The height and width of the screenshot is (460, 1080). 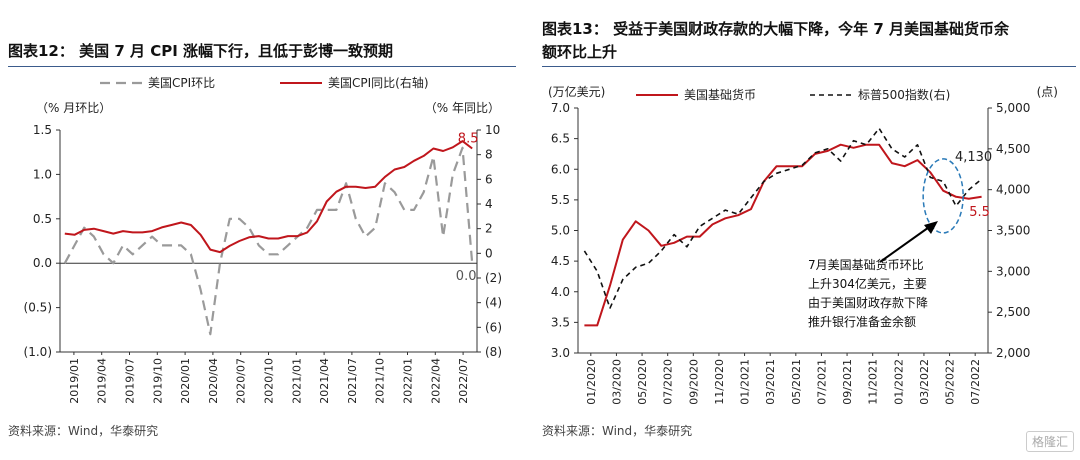 I want to click on watermark-logo: 格隆汇, so click(x=1049, y=441).